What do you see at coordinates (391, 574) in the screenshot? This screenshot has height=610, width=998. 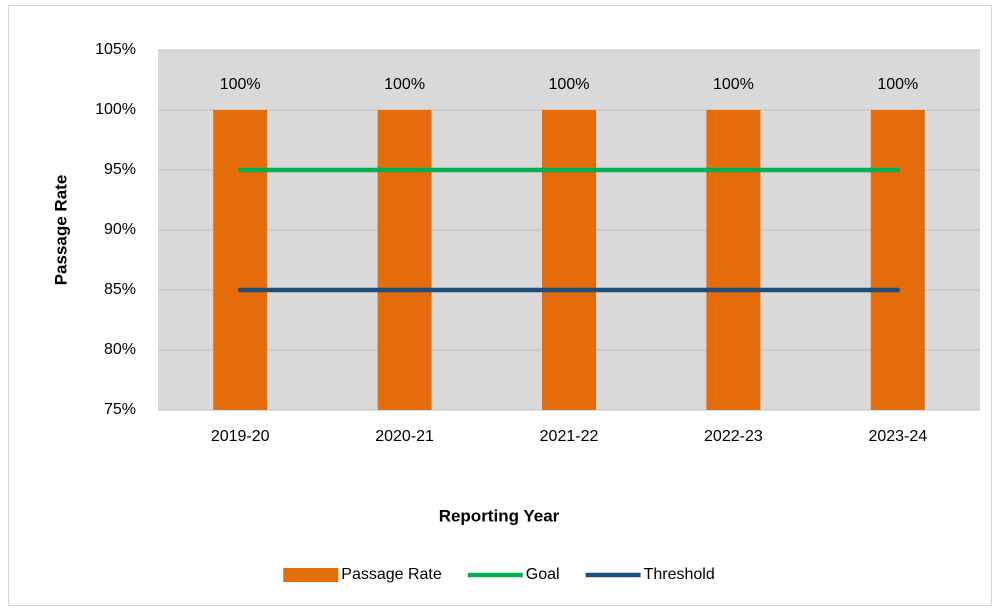 I see `legend-label: Passage Rate` at bounding box center [391, 574].